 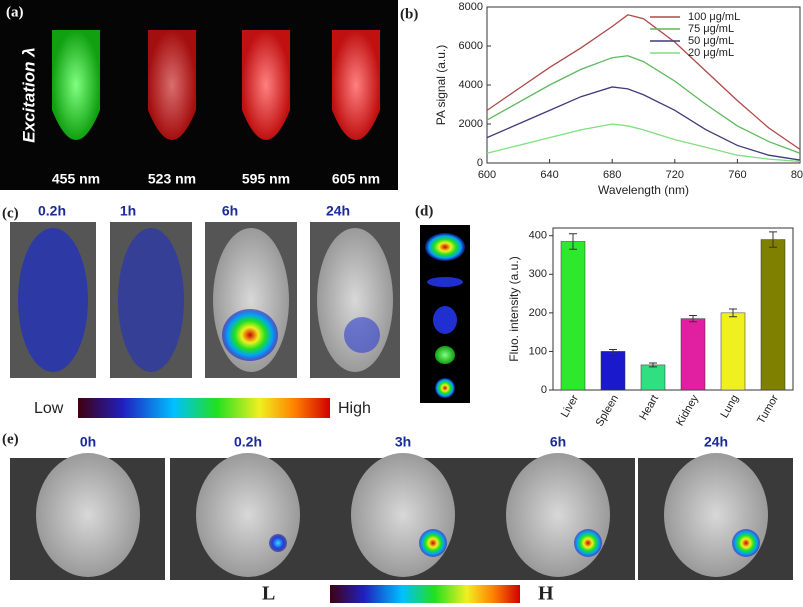 What do you see at coordinates (729, 406) in the screenshot?
I see `x-tick-label: Lung` at bounding box center [729, 406].